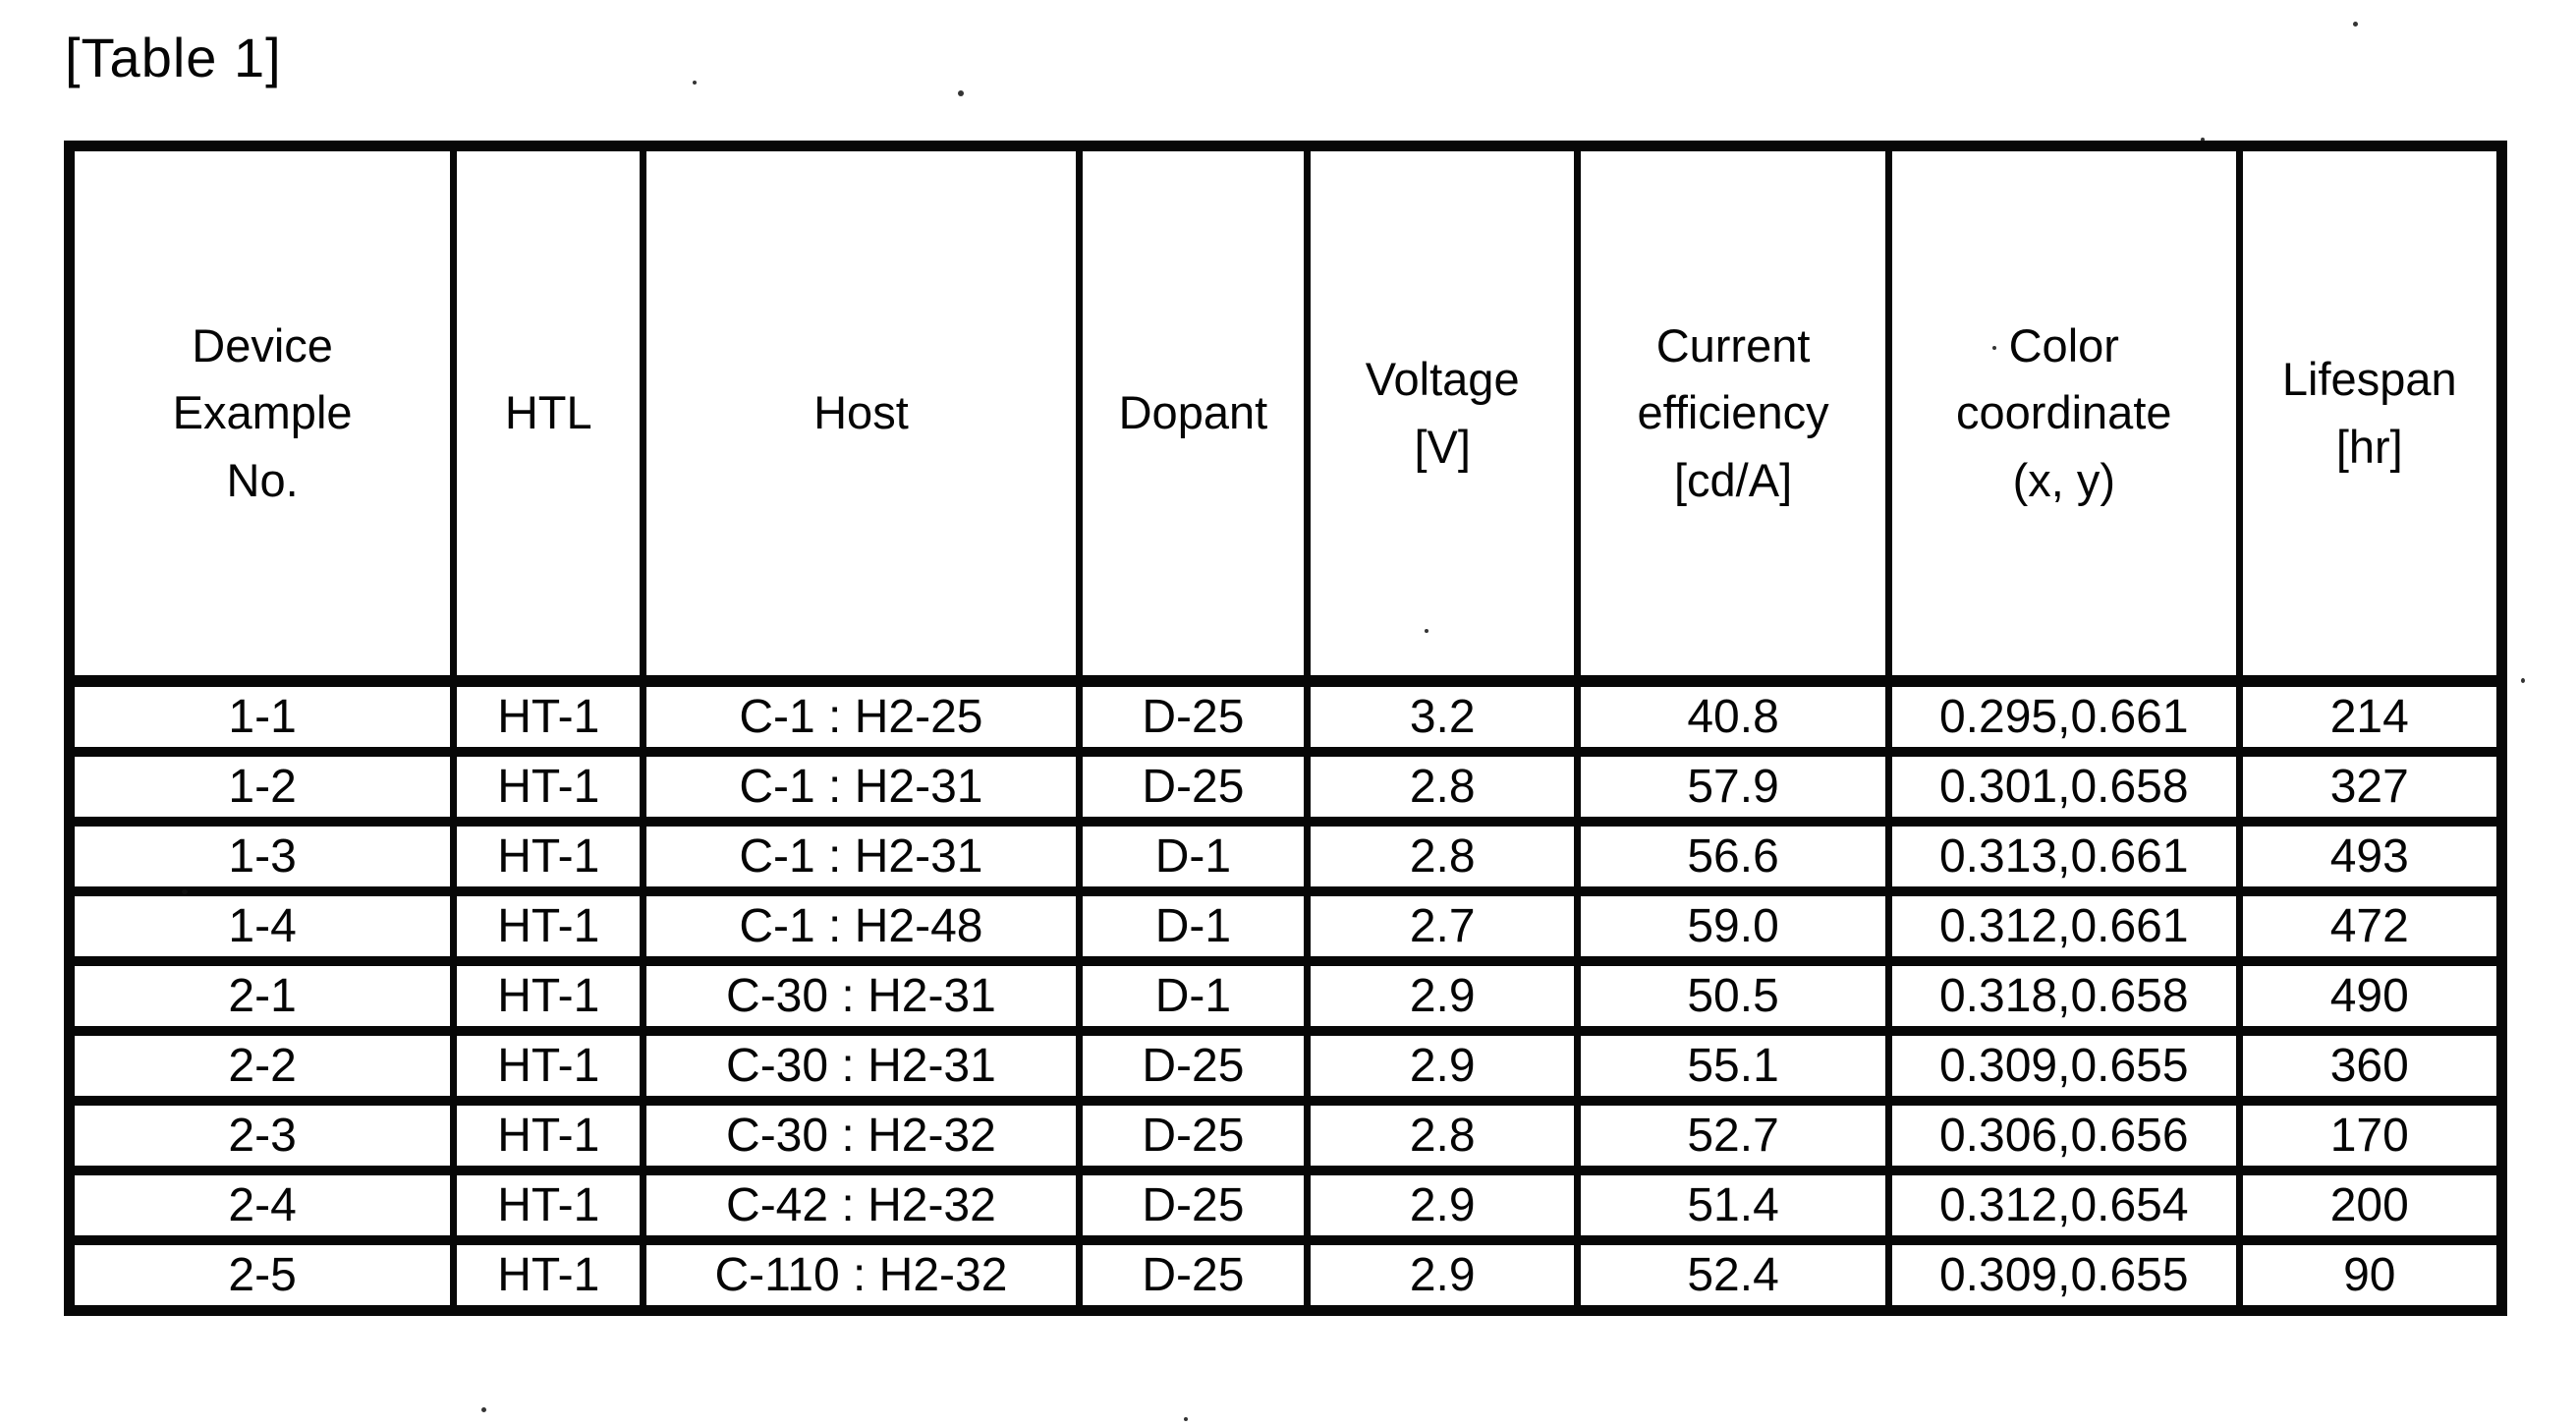  Describe the element at coordinates (1733, 1135) in the screenshot. I see `cell-efficiency: 52.7` at that location.